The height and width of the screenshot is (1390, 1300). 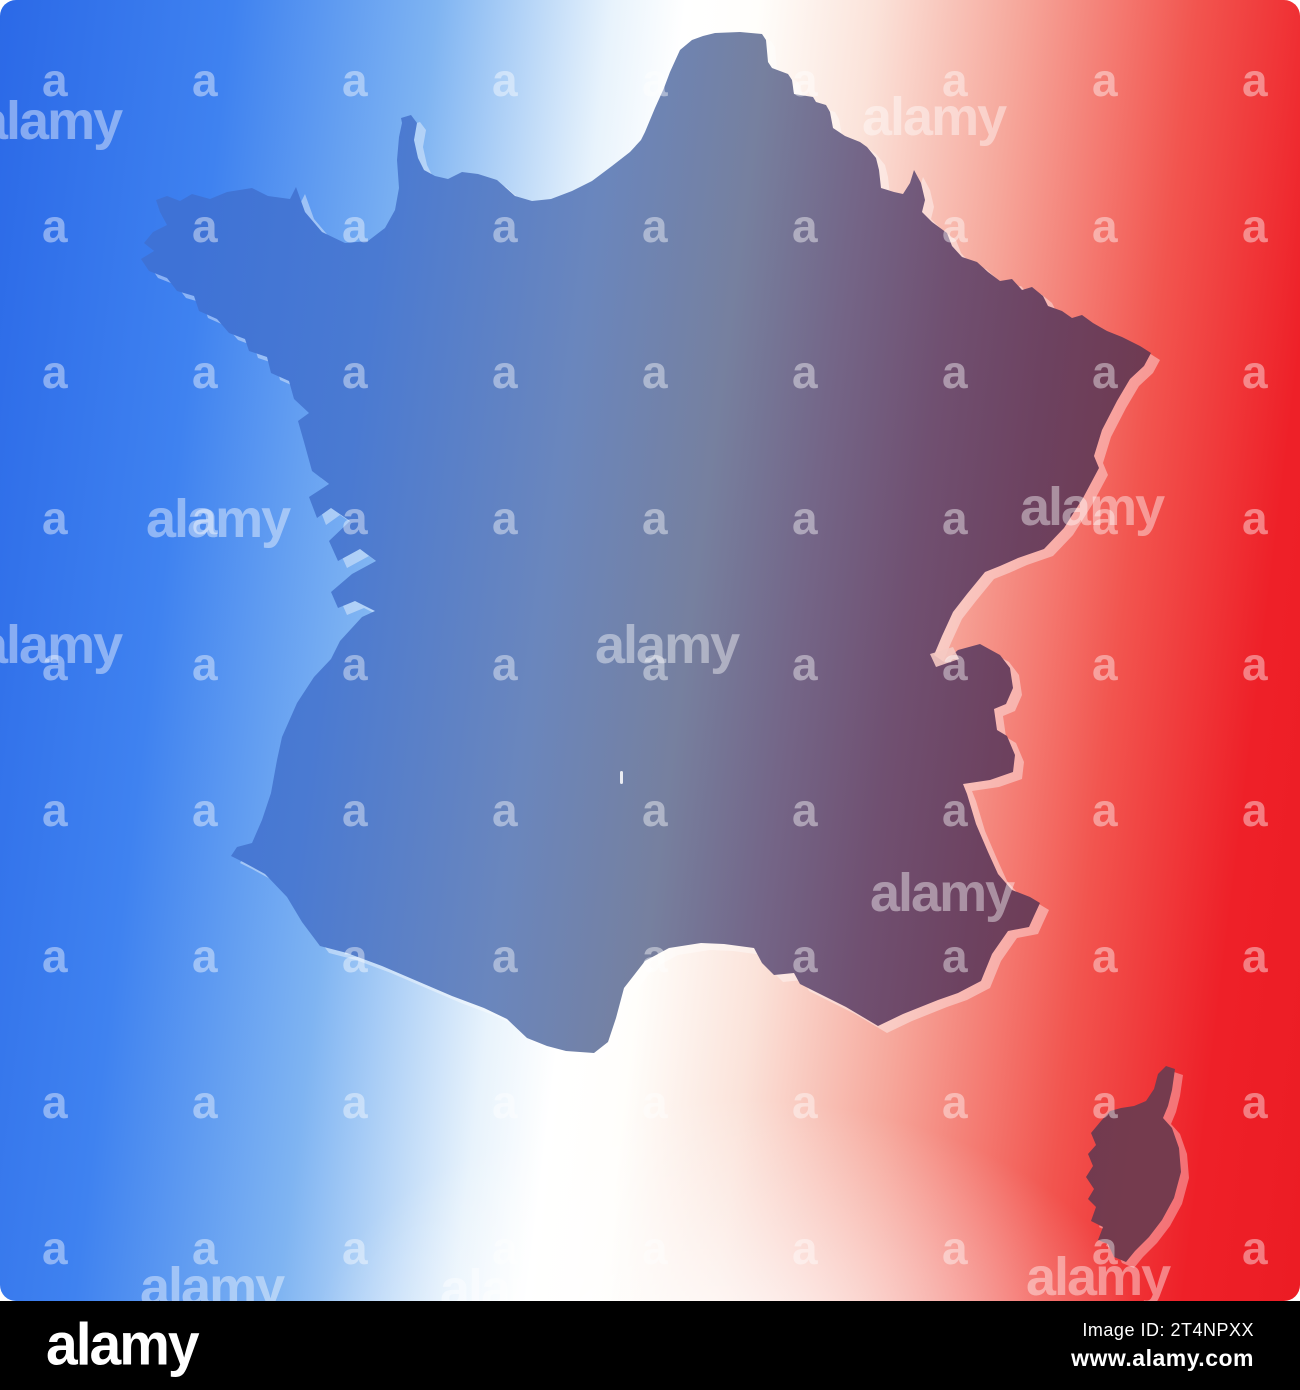 What do you see at coordinates (123, 1345) in the screenshot?
I see `alamy-logo: alamy` at bounding box center [123, 1345].